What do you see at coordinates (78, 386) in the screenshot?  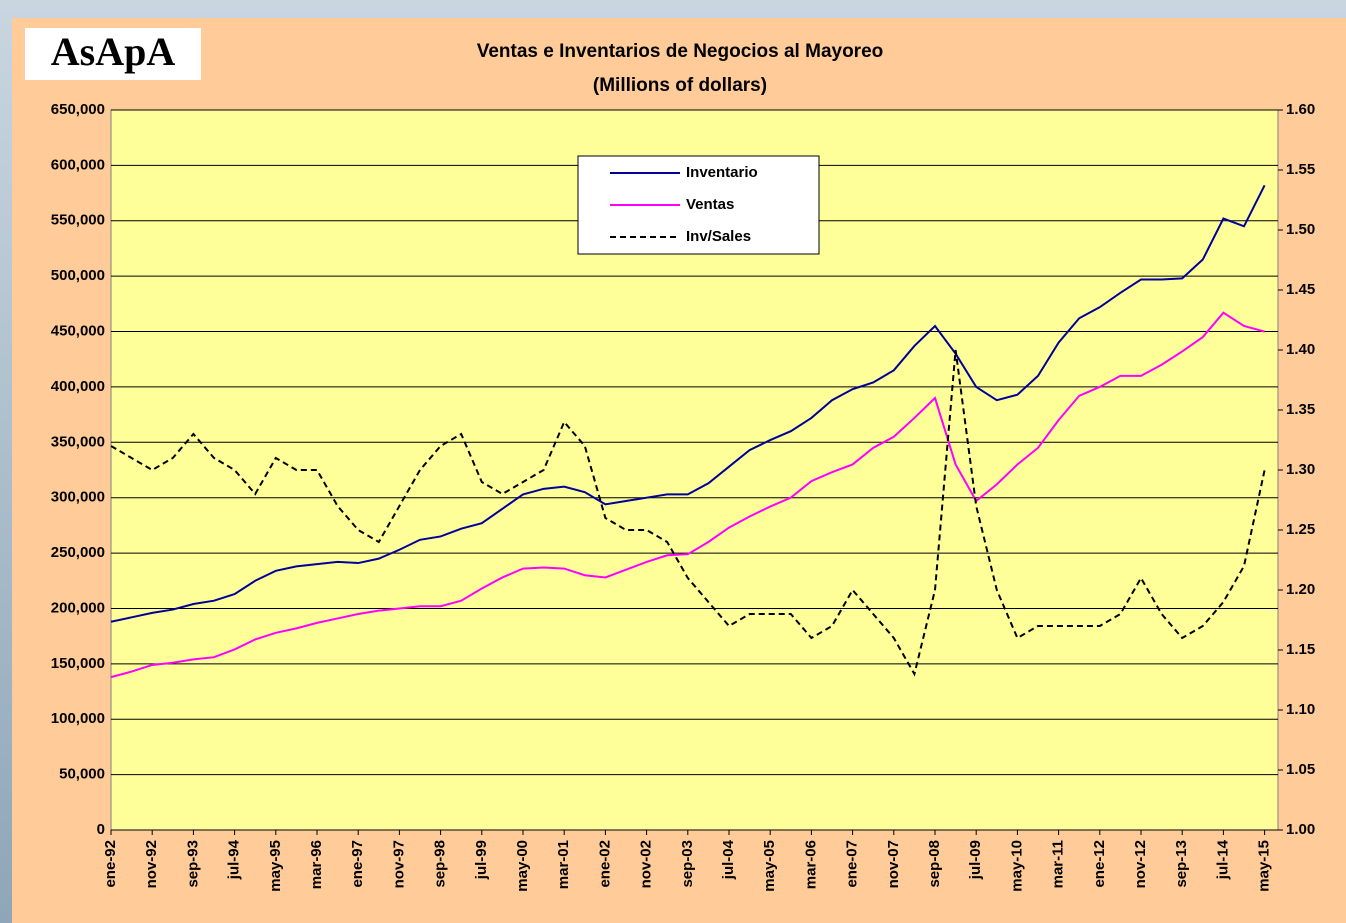 I see `y-tick-label: 400,000` at bounding box center [78, 386].